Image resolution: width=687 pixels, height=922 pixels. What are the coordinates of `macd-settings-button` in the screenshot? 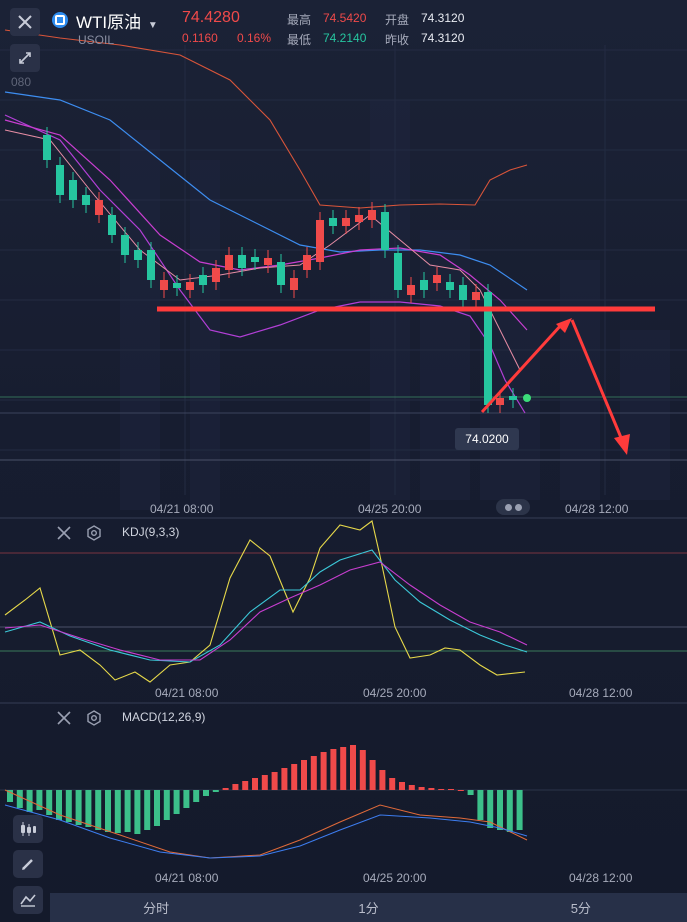 It's located at (94, 720).